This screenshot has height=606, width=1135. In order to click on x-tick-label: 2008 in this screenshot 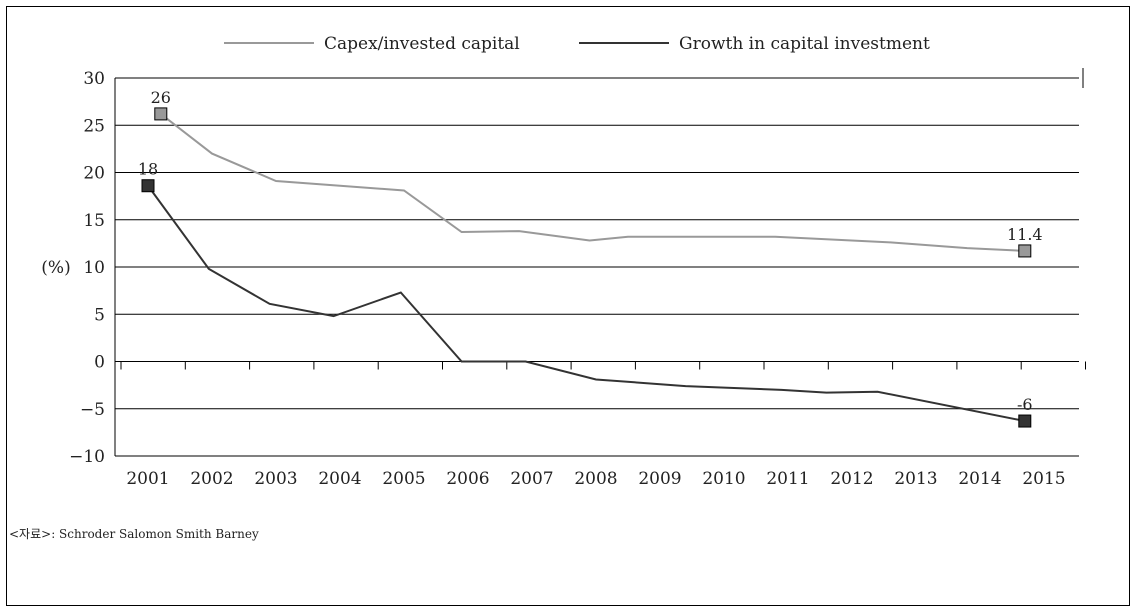, I will do `click(595, 479)`.